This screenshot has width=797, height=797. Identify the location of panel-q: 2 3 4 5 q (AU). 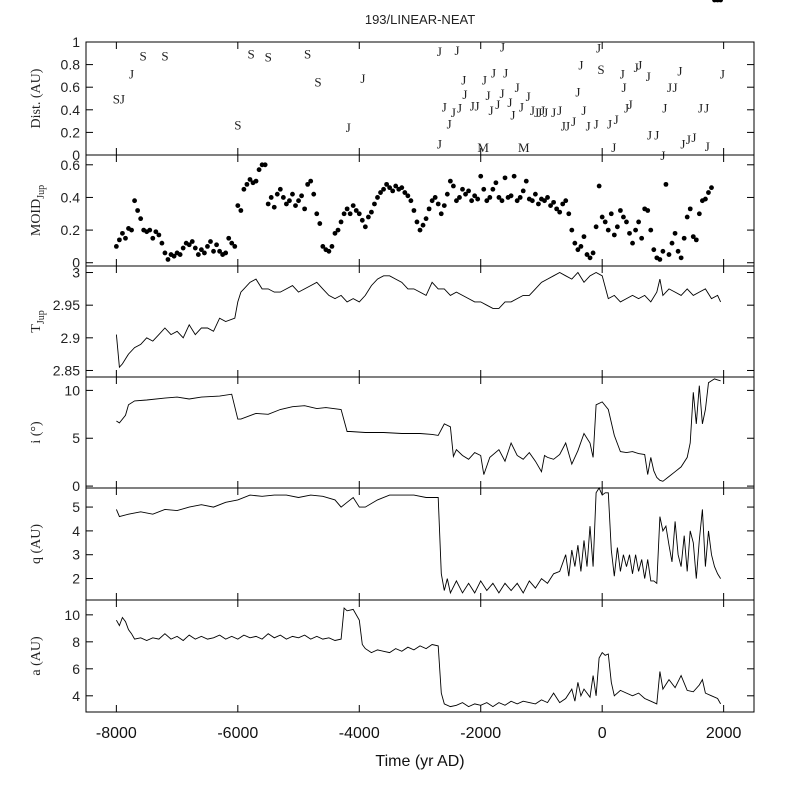
(392, 544).